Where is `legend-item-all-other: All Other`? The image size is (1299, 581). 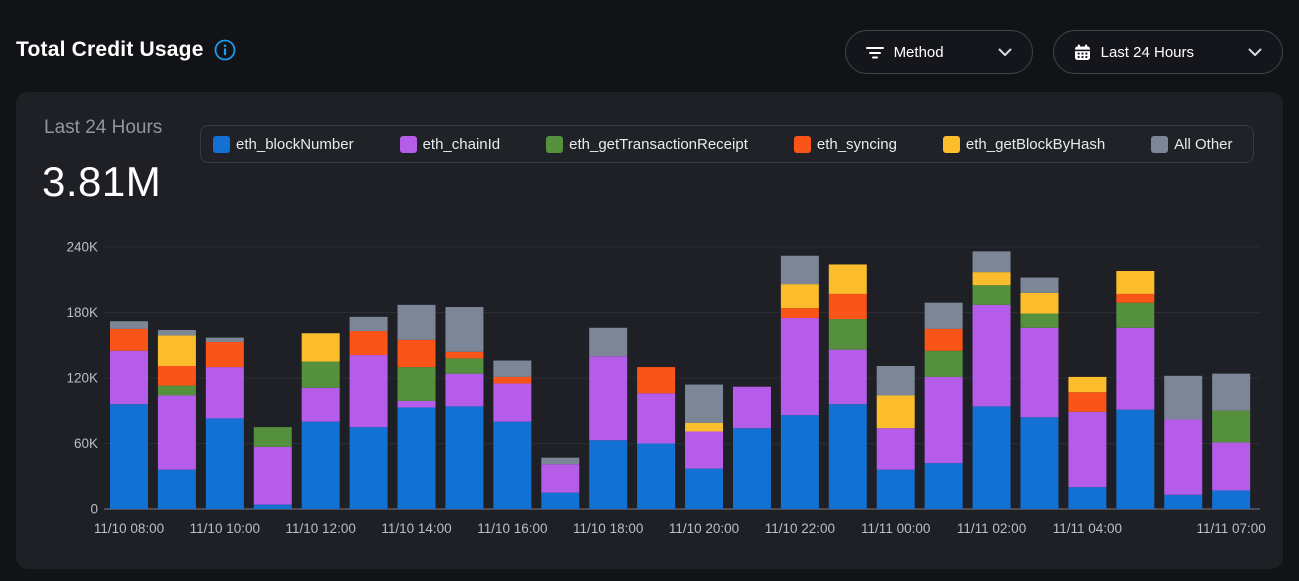 legend-item-all-other: All Other is located at coordinates (1192, 144).